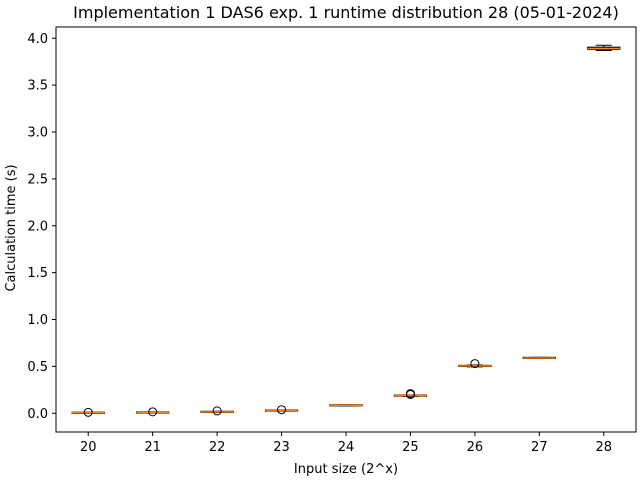 The image size is (640, 480). I want to click on y-tick-label-3.0: 3.0, so click(37, 133).